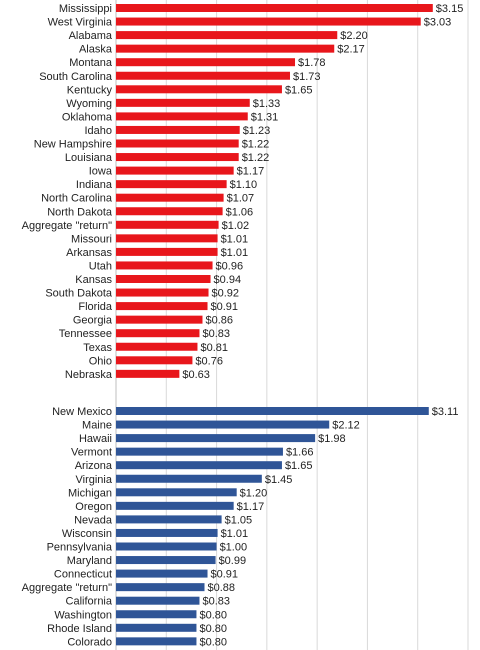  I want to click on category-label: Maryland, so click(89, 561).